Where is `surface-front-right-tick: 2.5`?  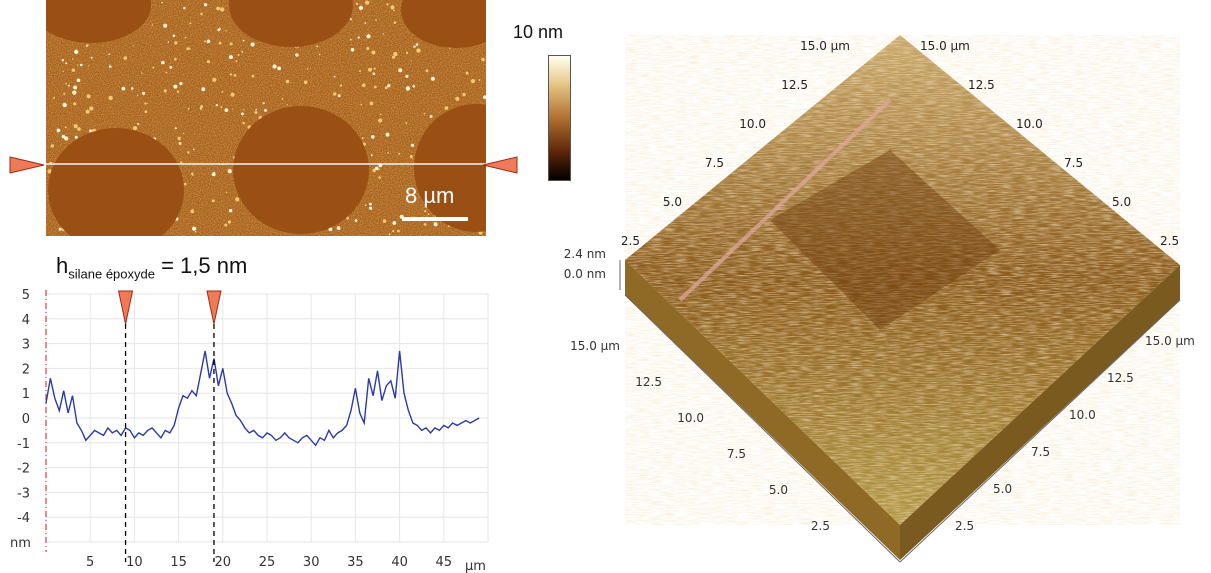
surface-front-right-tick: 2.5 is located at coordinates (964, 526).